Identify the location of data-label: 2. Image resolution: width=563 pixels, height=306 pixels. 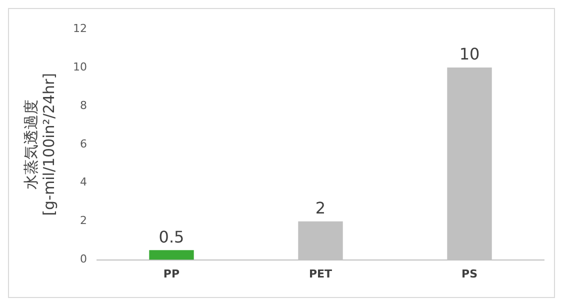
(320, 208).